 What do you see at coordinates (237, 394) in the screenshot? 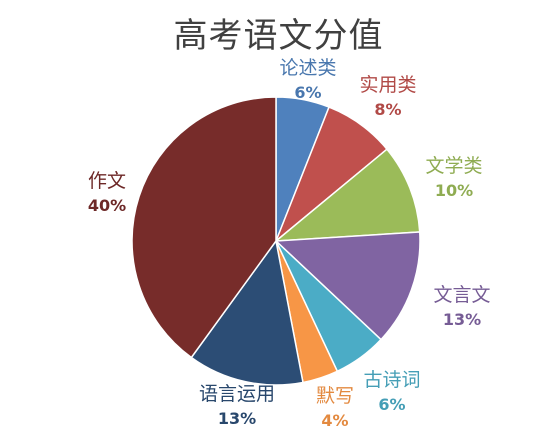
I see `slice-label-7: 语言运用` at bounding box center [237, 394].